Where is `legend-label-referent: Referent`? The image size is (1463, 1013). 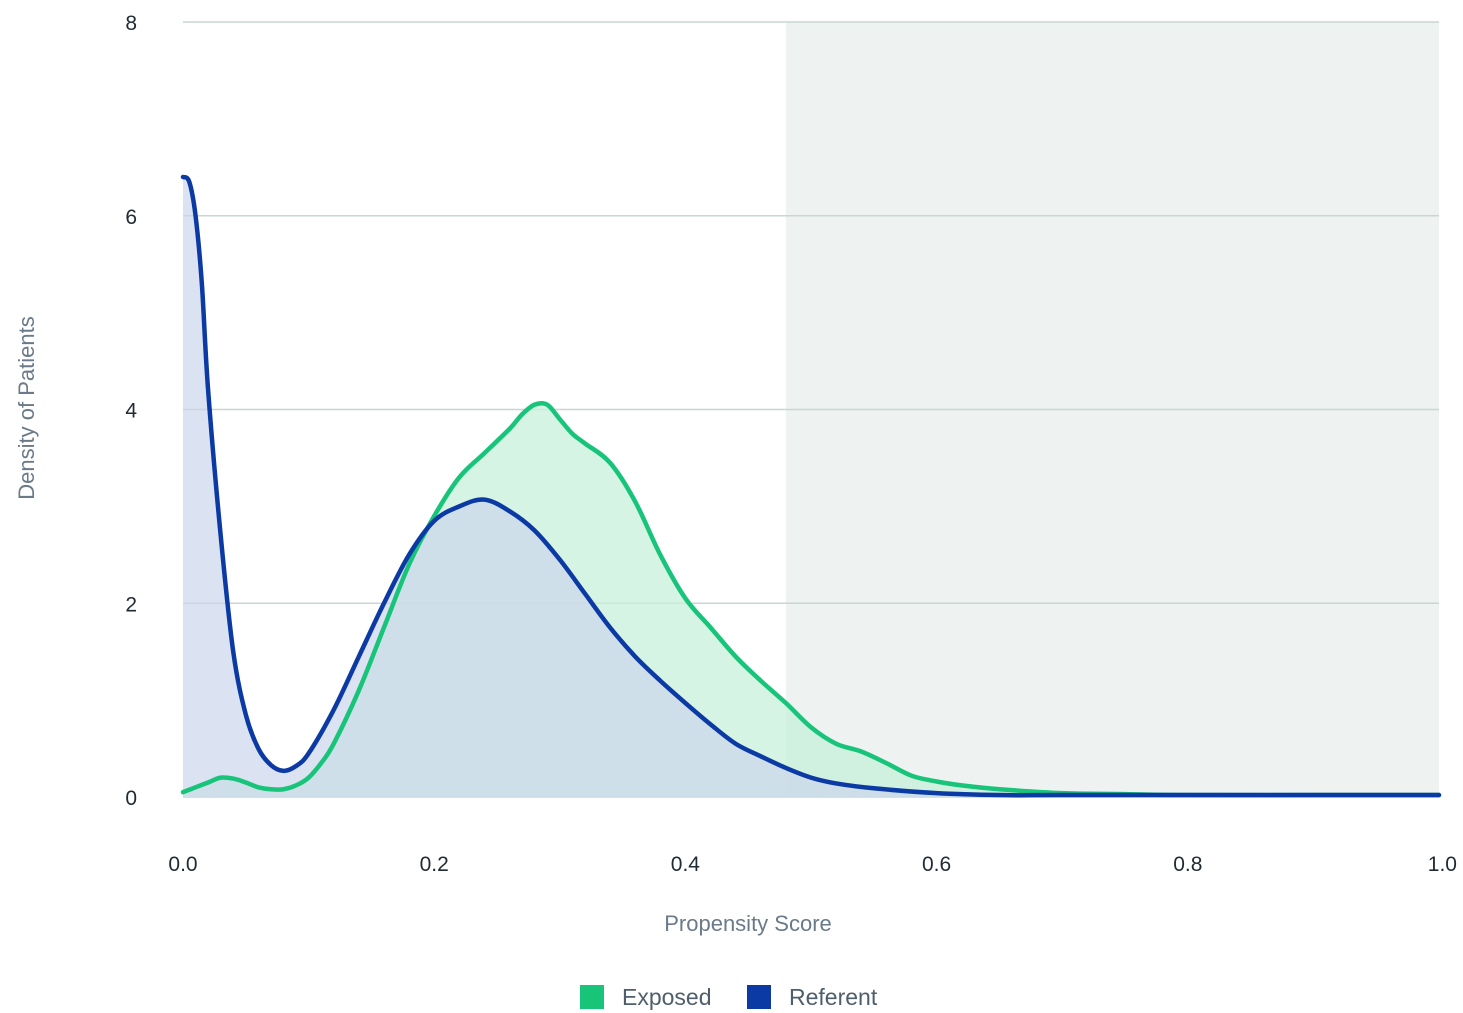 legend-label-referent: Referent is located at coordinates (833, 997).